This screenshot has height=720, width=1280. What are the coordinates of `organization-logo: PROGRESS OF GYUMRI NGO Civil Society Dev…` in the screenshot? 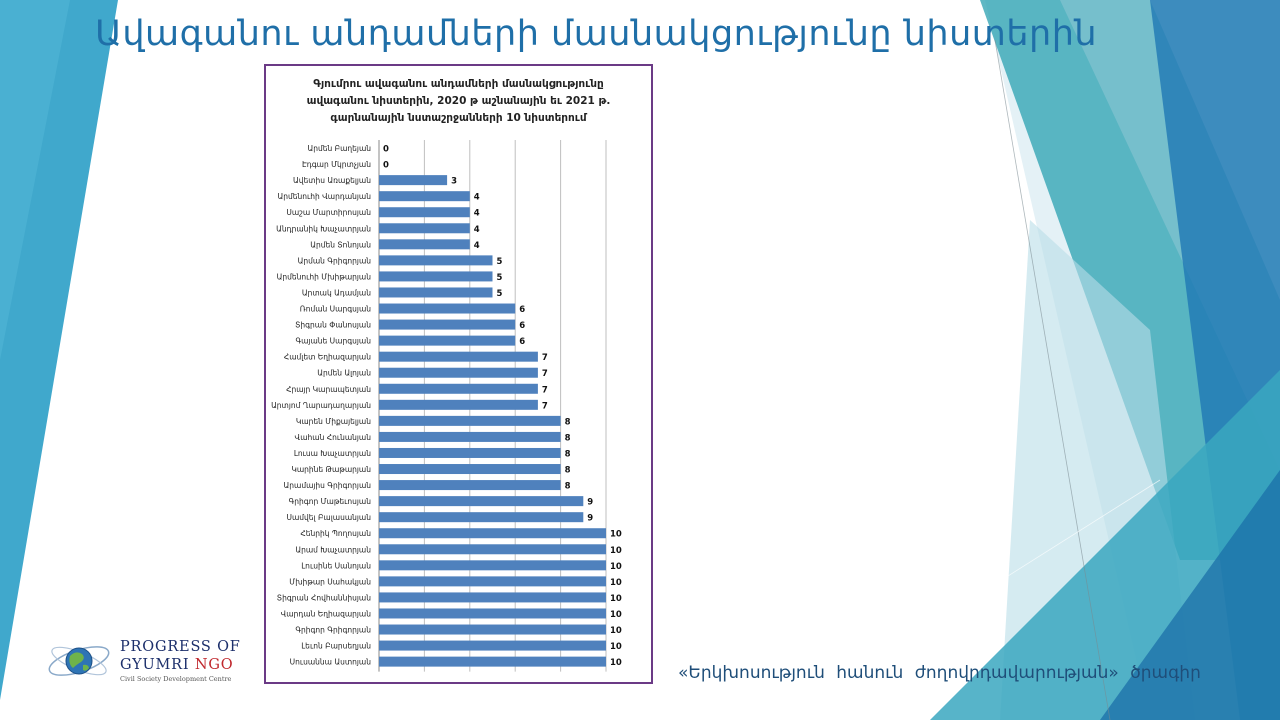 It's located at (161, 662).